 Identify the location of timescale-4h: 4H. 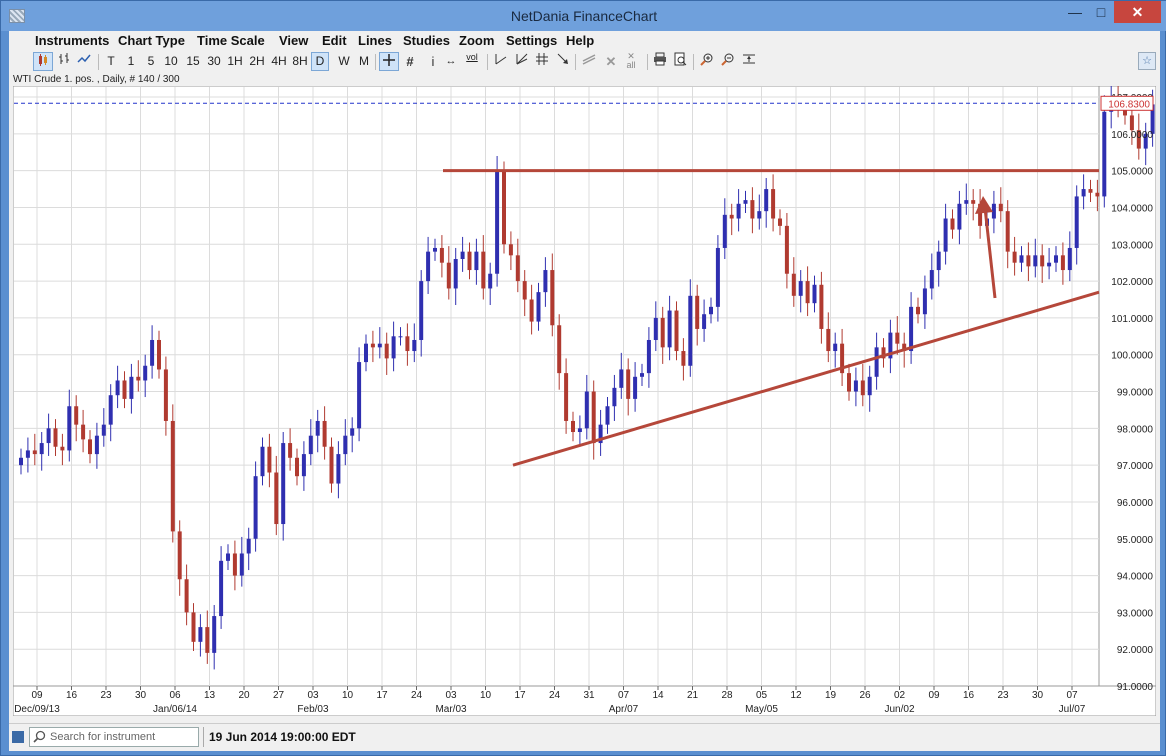
(279, 61).